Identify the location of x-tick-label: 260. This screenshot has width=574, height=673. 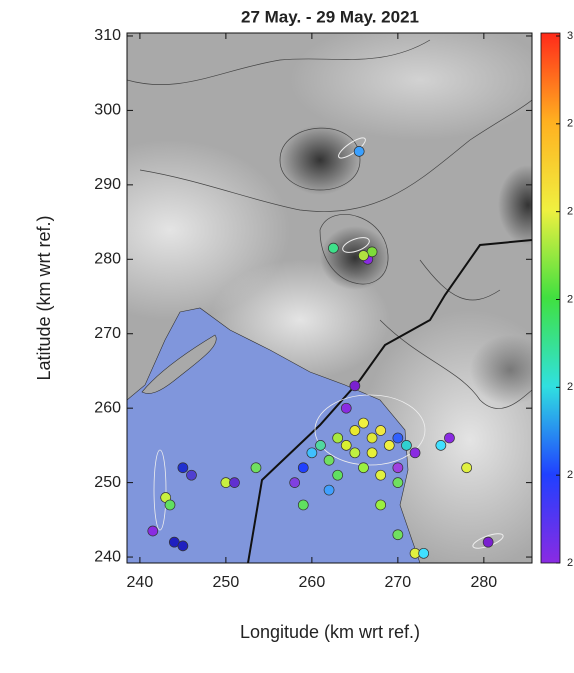
(312, 582).